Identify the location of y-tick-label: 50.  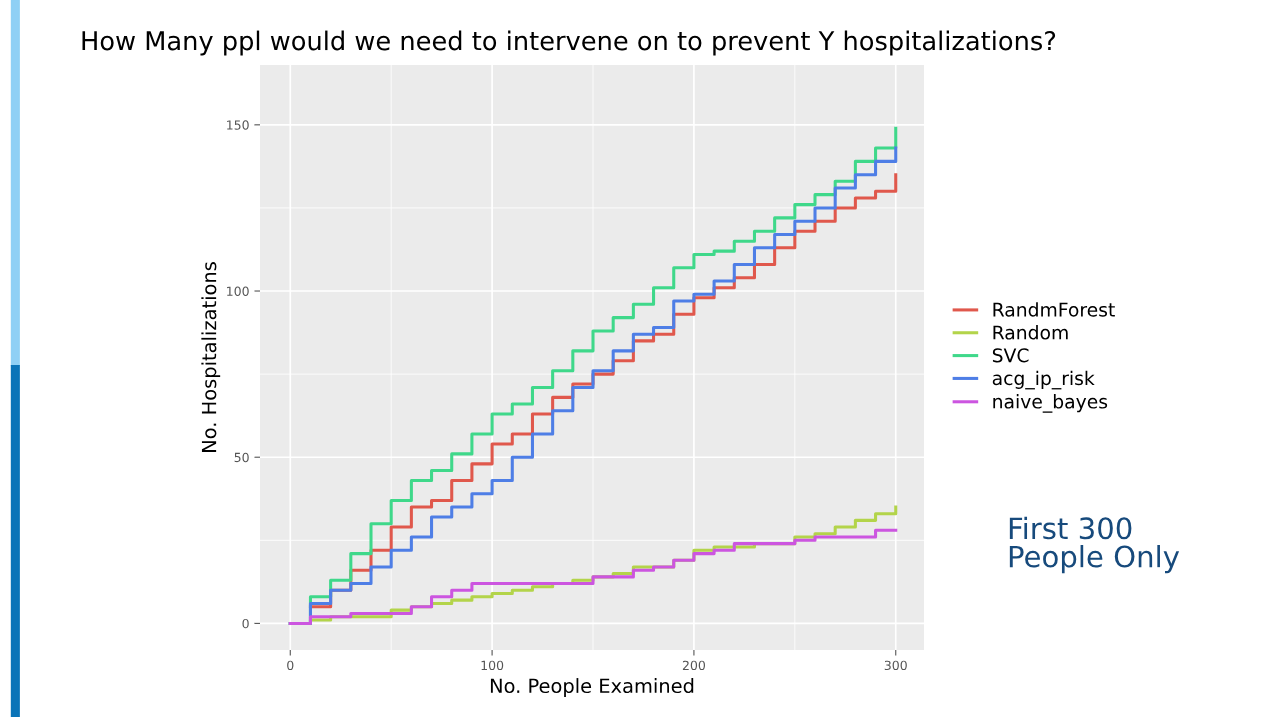
(241, 457).